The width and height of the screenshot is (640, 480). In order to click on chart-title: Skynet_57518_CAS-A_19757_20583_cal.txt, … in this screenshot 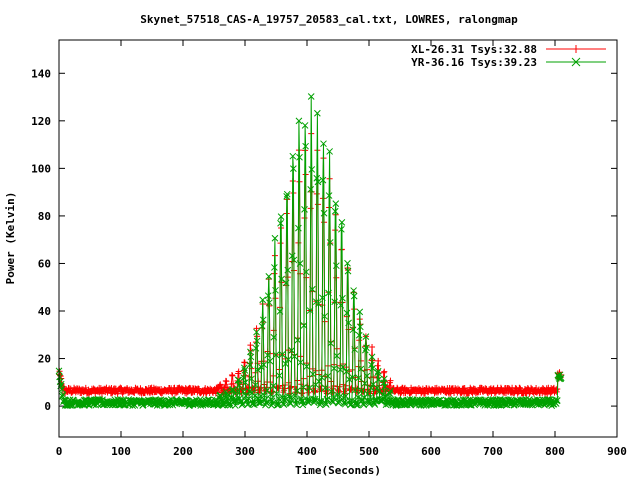, I will do `click(329, 19)`.